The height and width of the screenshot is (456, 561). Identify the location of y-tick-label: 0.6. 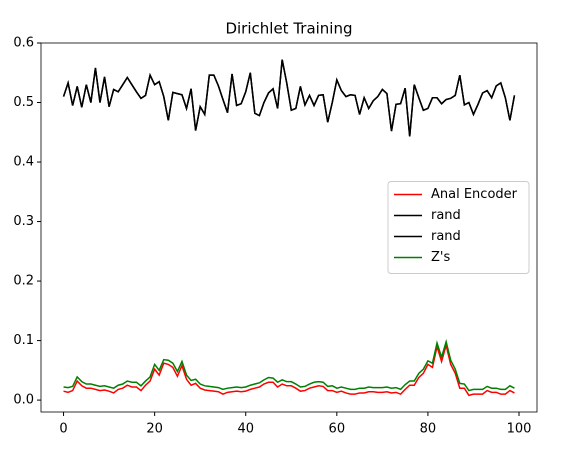
(23, 43).